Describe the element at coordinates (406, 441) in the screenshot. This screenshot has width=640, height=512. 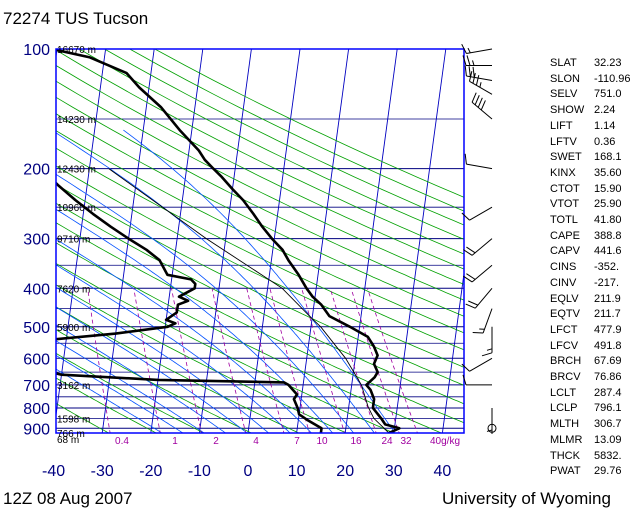
I see `mixing-ratio-label: 32` at that location.